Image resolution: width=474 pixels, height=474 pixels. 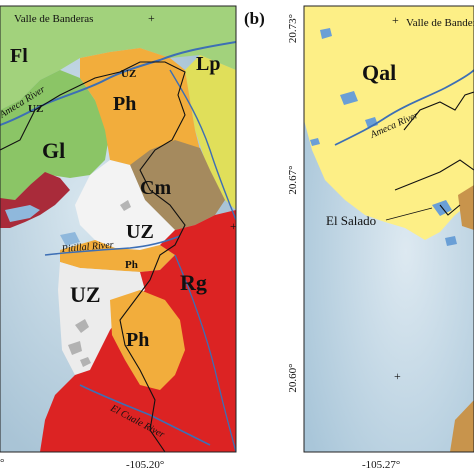 I want to click on ameca-river-line, so click(x=118, y=83).